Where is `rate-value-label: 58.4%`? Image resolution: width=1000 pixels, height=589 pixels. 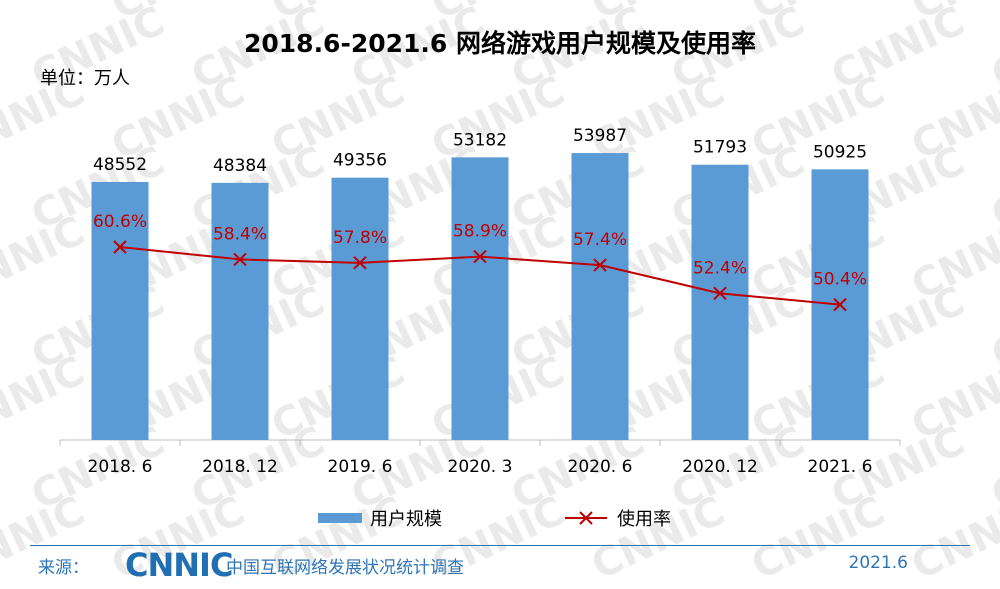 rate-value-label: 58.4% is located at coordinates (240, 234).